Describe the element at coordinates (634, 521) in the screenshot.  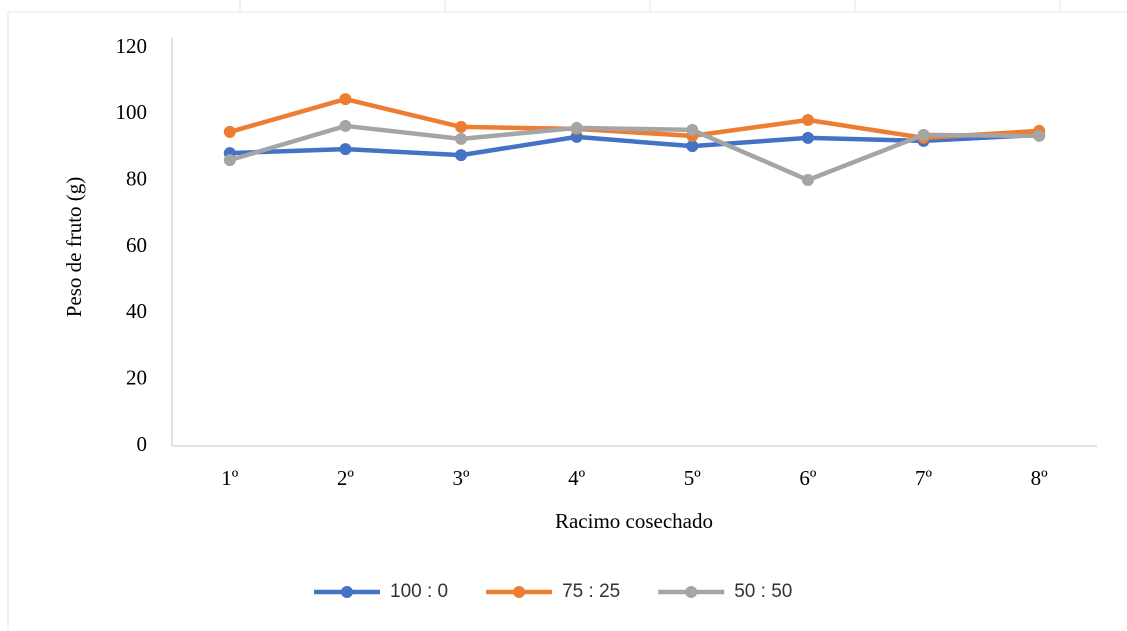
I see `x-axis-title: Racimo cosechado` at that location.